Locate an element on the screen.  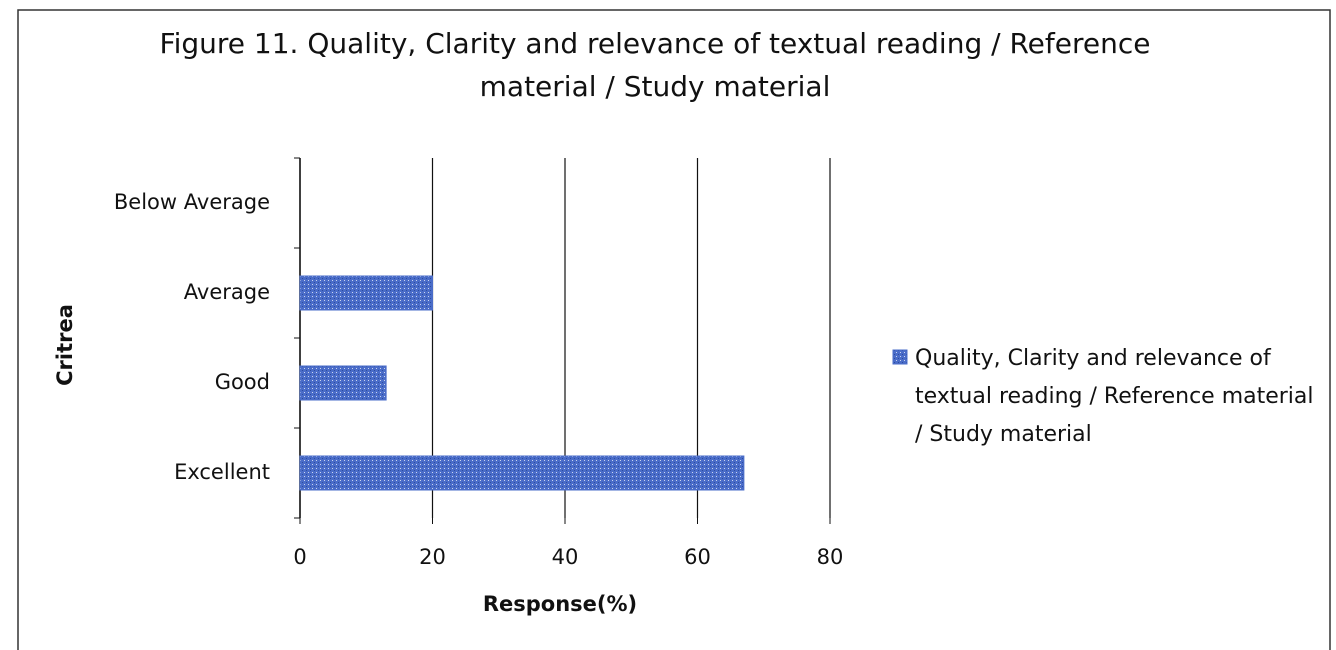
x-tick-label: 60 is located at coordinates (697, 557).